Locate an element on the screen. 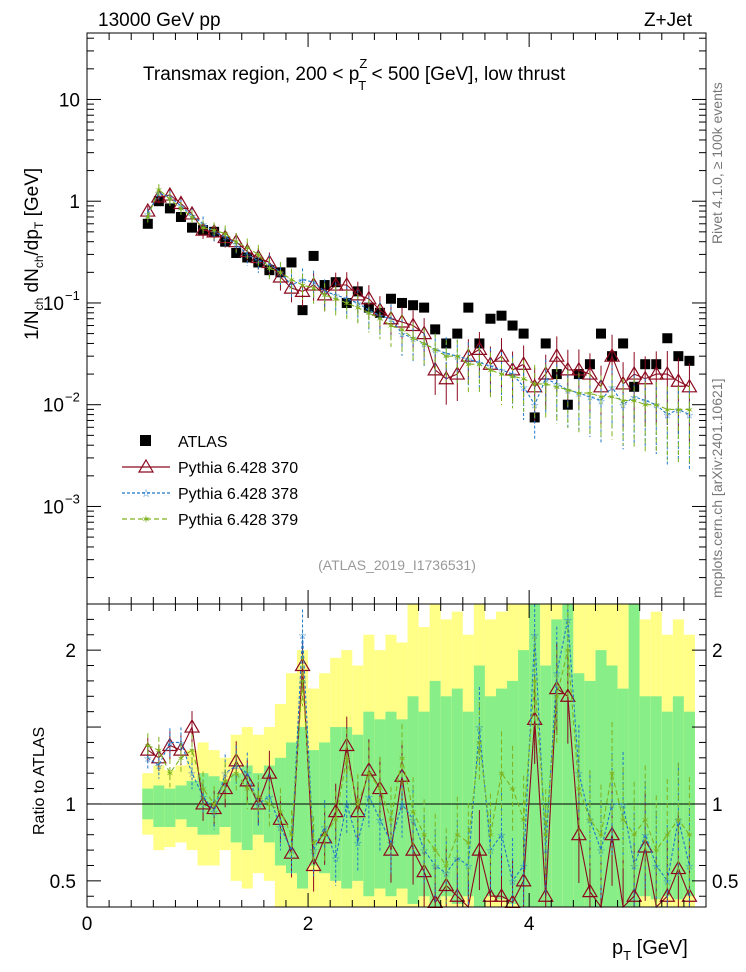 Image resolution: width=746 pixels, height=972 pixels. energy-label: 13000 GeV pp is located at coordinates (159, 20).